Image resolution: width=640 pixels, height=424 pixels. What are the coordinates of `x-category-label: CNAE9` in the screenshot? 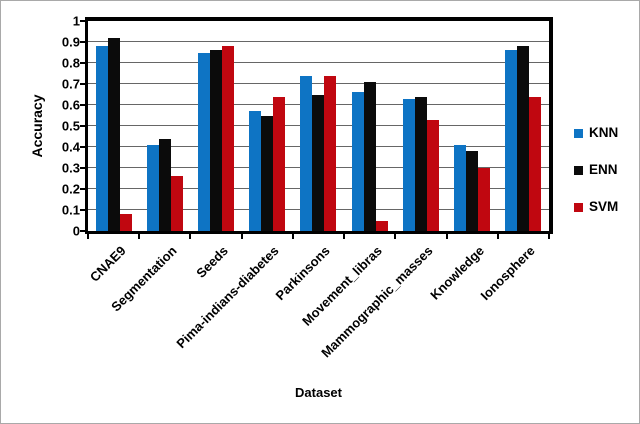 It's located at (107, 264).